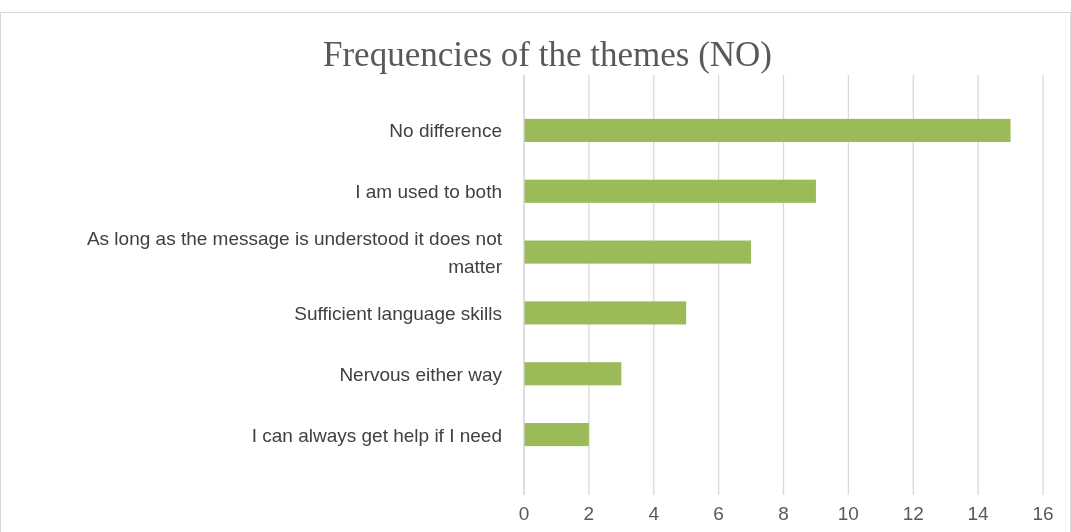 The width and height of the screenshot is (1071, 532). Describe the element at coordinates (718, 513) in the screenshot. I see `x-tick-label: 6` at that location.